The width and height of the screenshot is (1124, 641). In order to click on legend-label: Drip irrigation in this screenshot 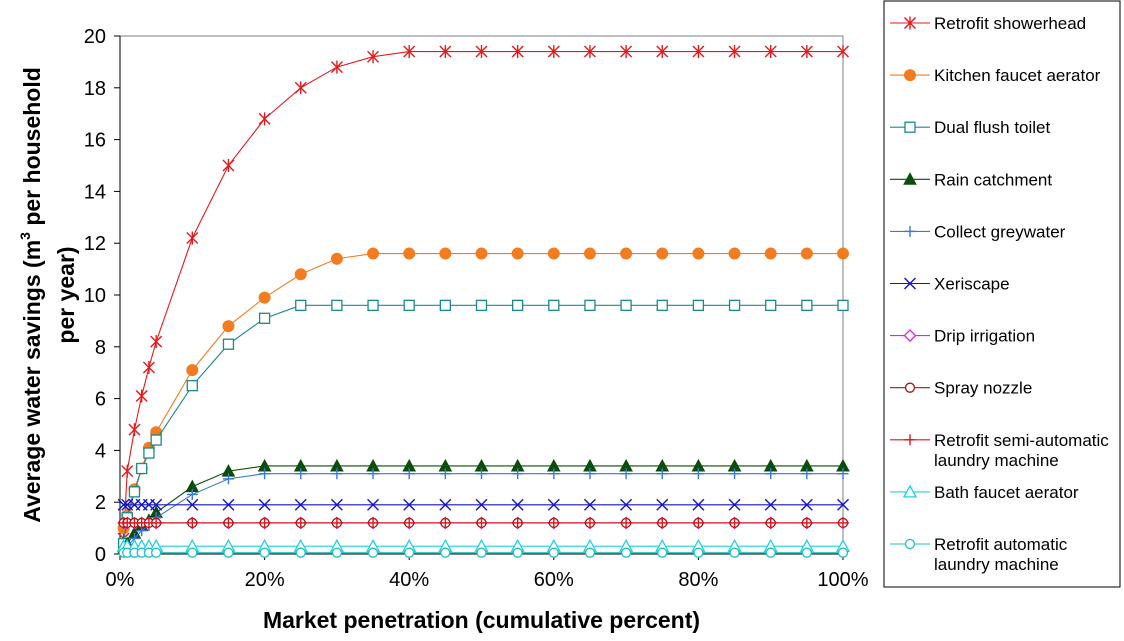, I will do `click(984, 336)`.